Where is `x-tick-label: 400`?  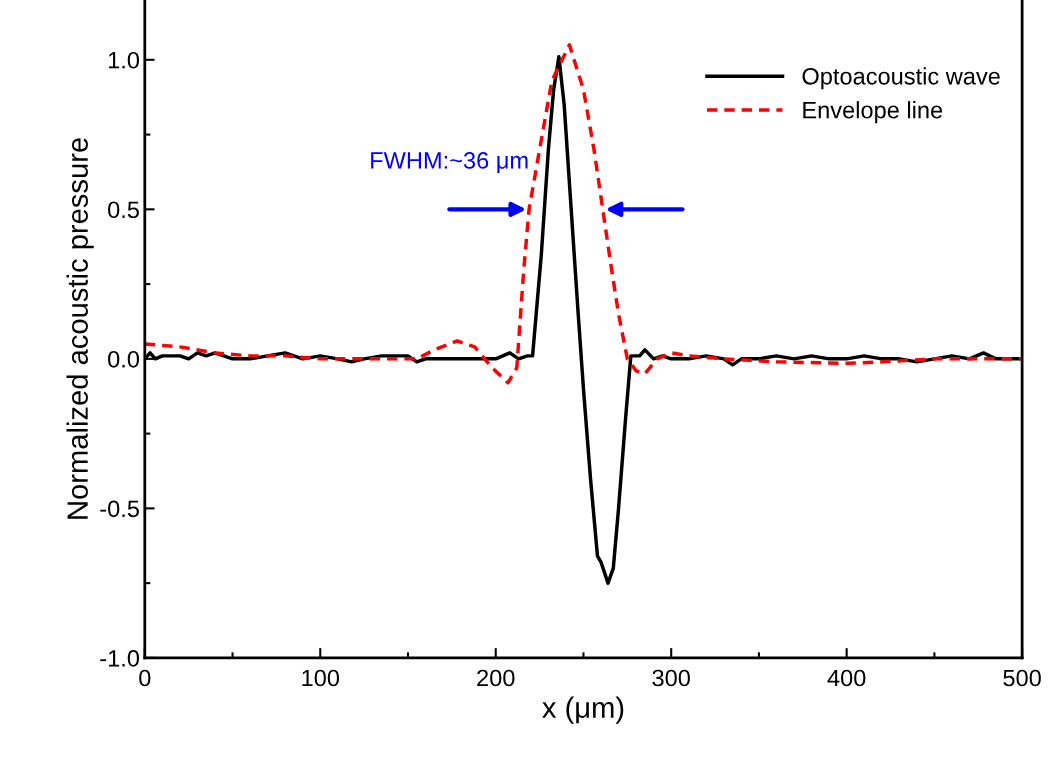 x-tick-label: 400 is located at coordinates (846, 678).